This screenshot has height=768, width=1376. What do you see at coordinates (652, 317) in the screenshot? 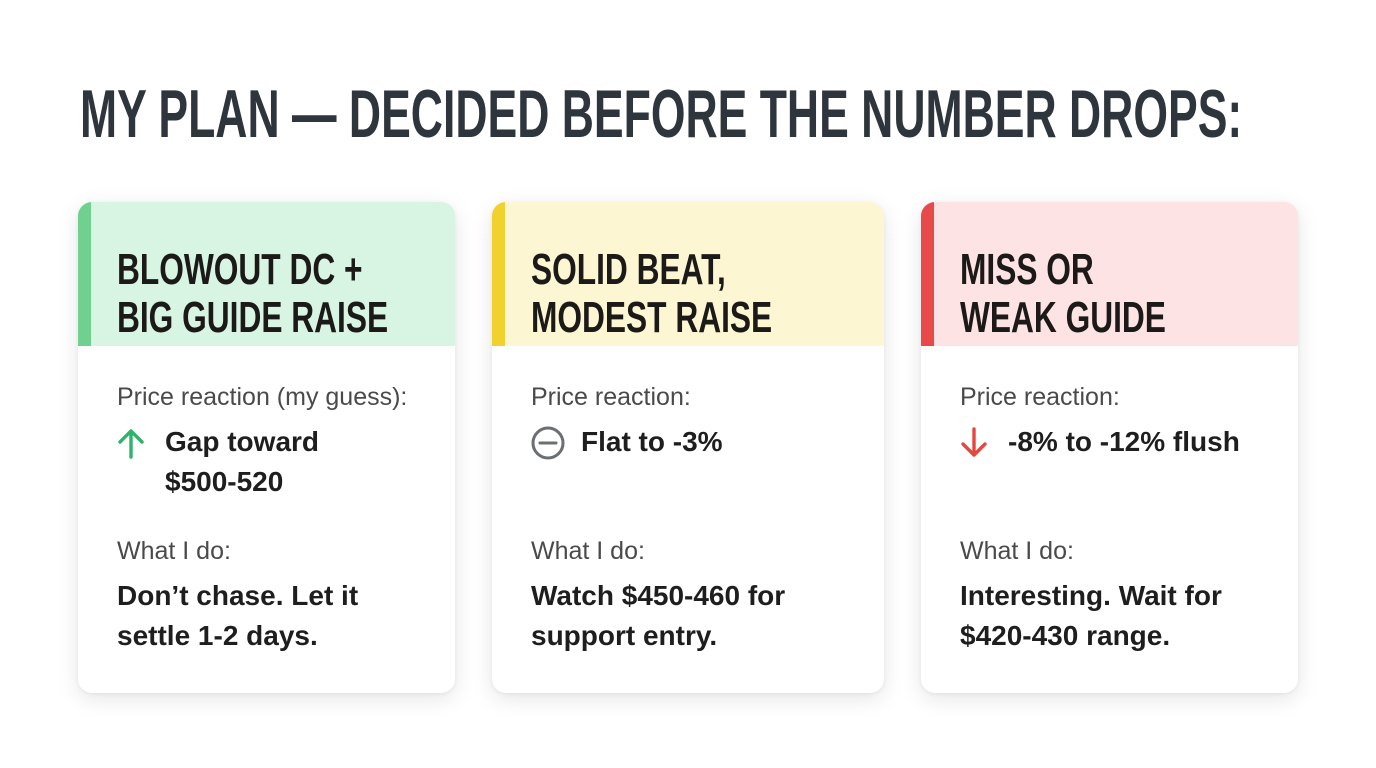
I see `card-heading: MODEST RAISE` at bounding box center [652, 317].